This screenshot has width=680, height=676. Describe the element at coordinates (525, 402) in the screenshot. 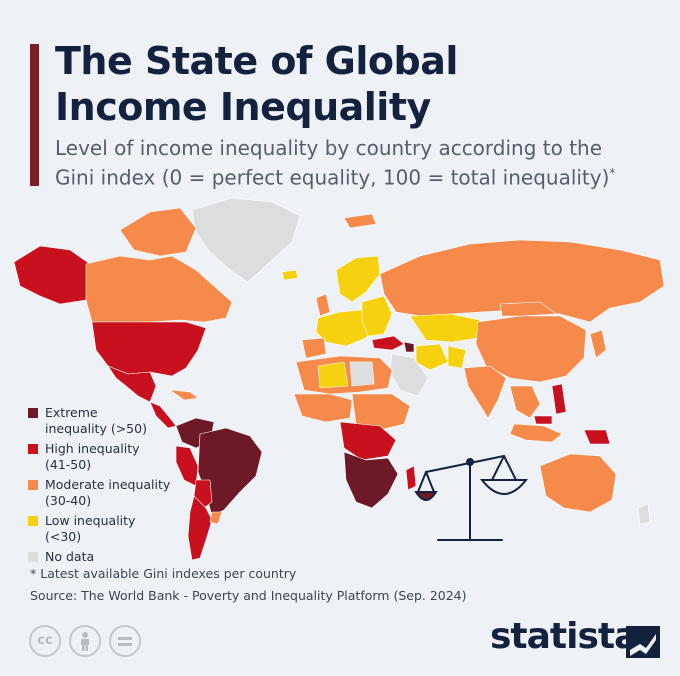

I see `region-southeast-asia` at that location.